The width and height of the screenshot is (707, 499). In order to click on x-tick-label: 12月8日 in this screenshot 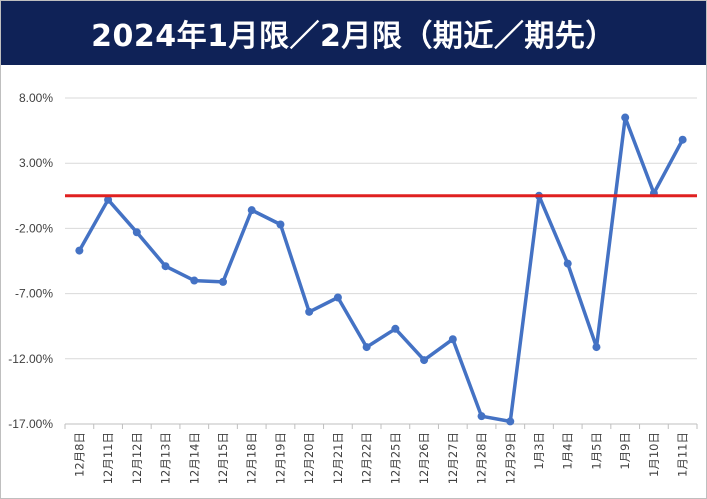, I will do `click(79, 454)`.